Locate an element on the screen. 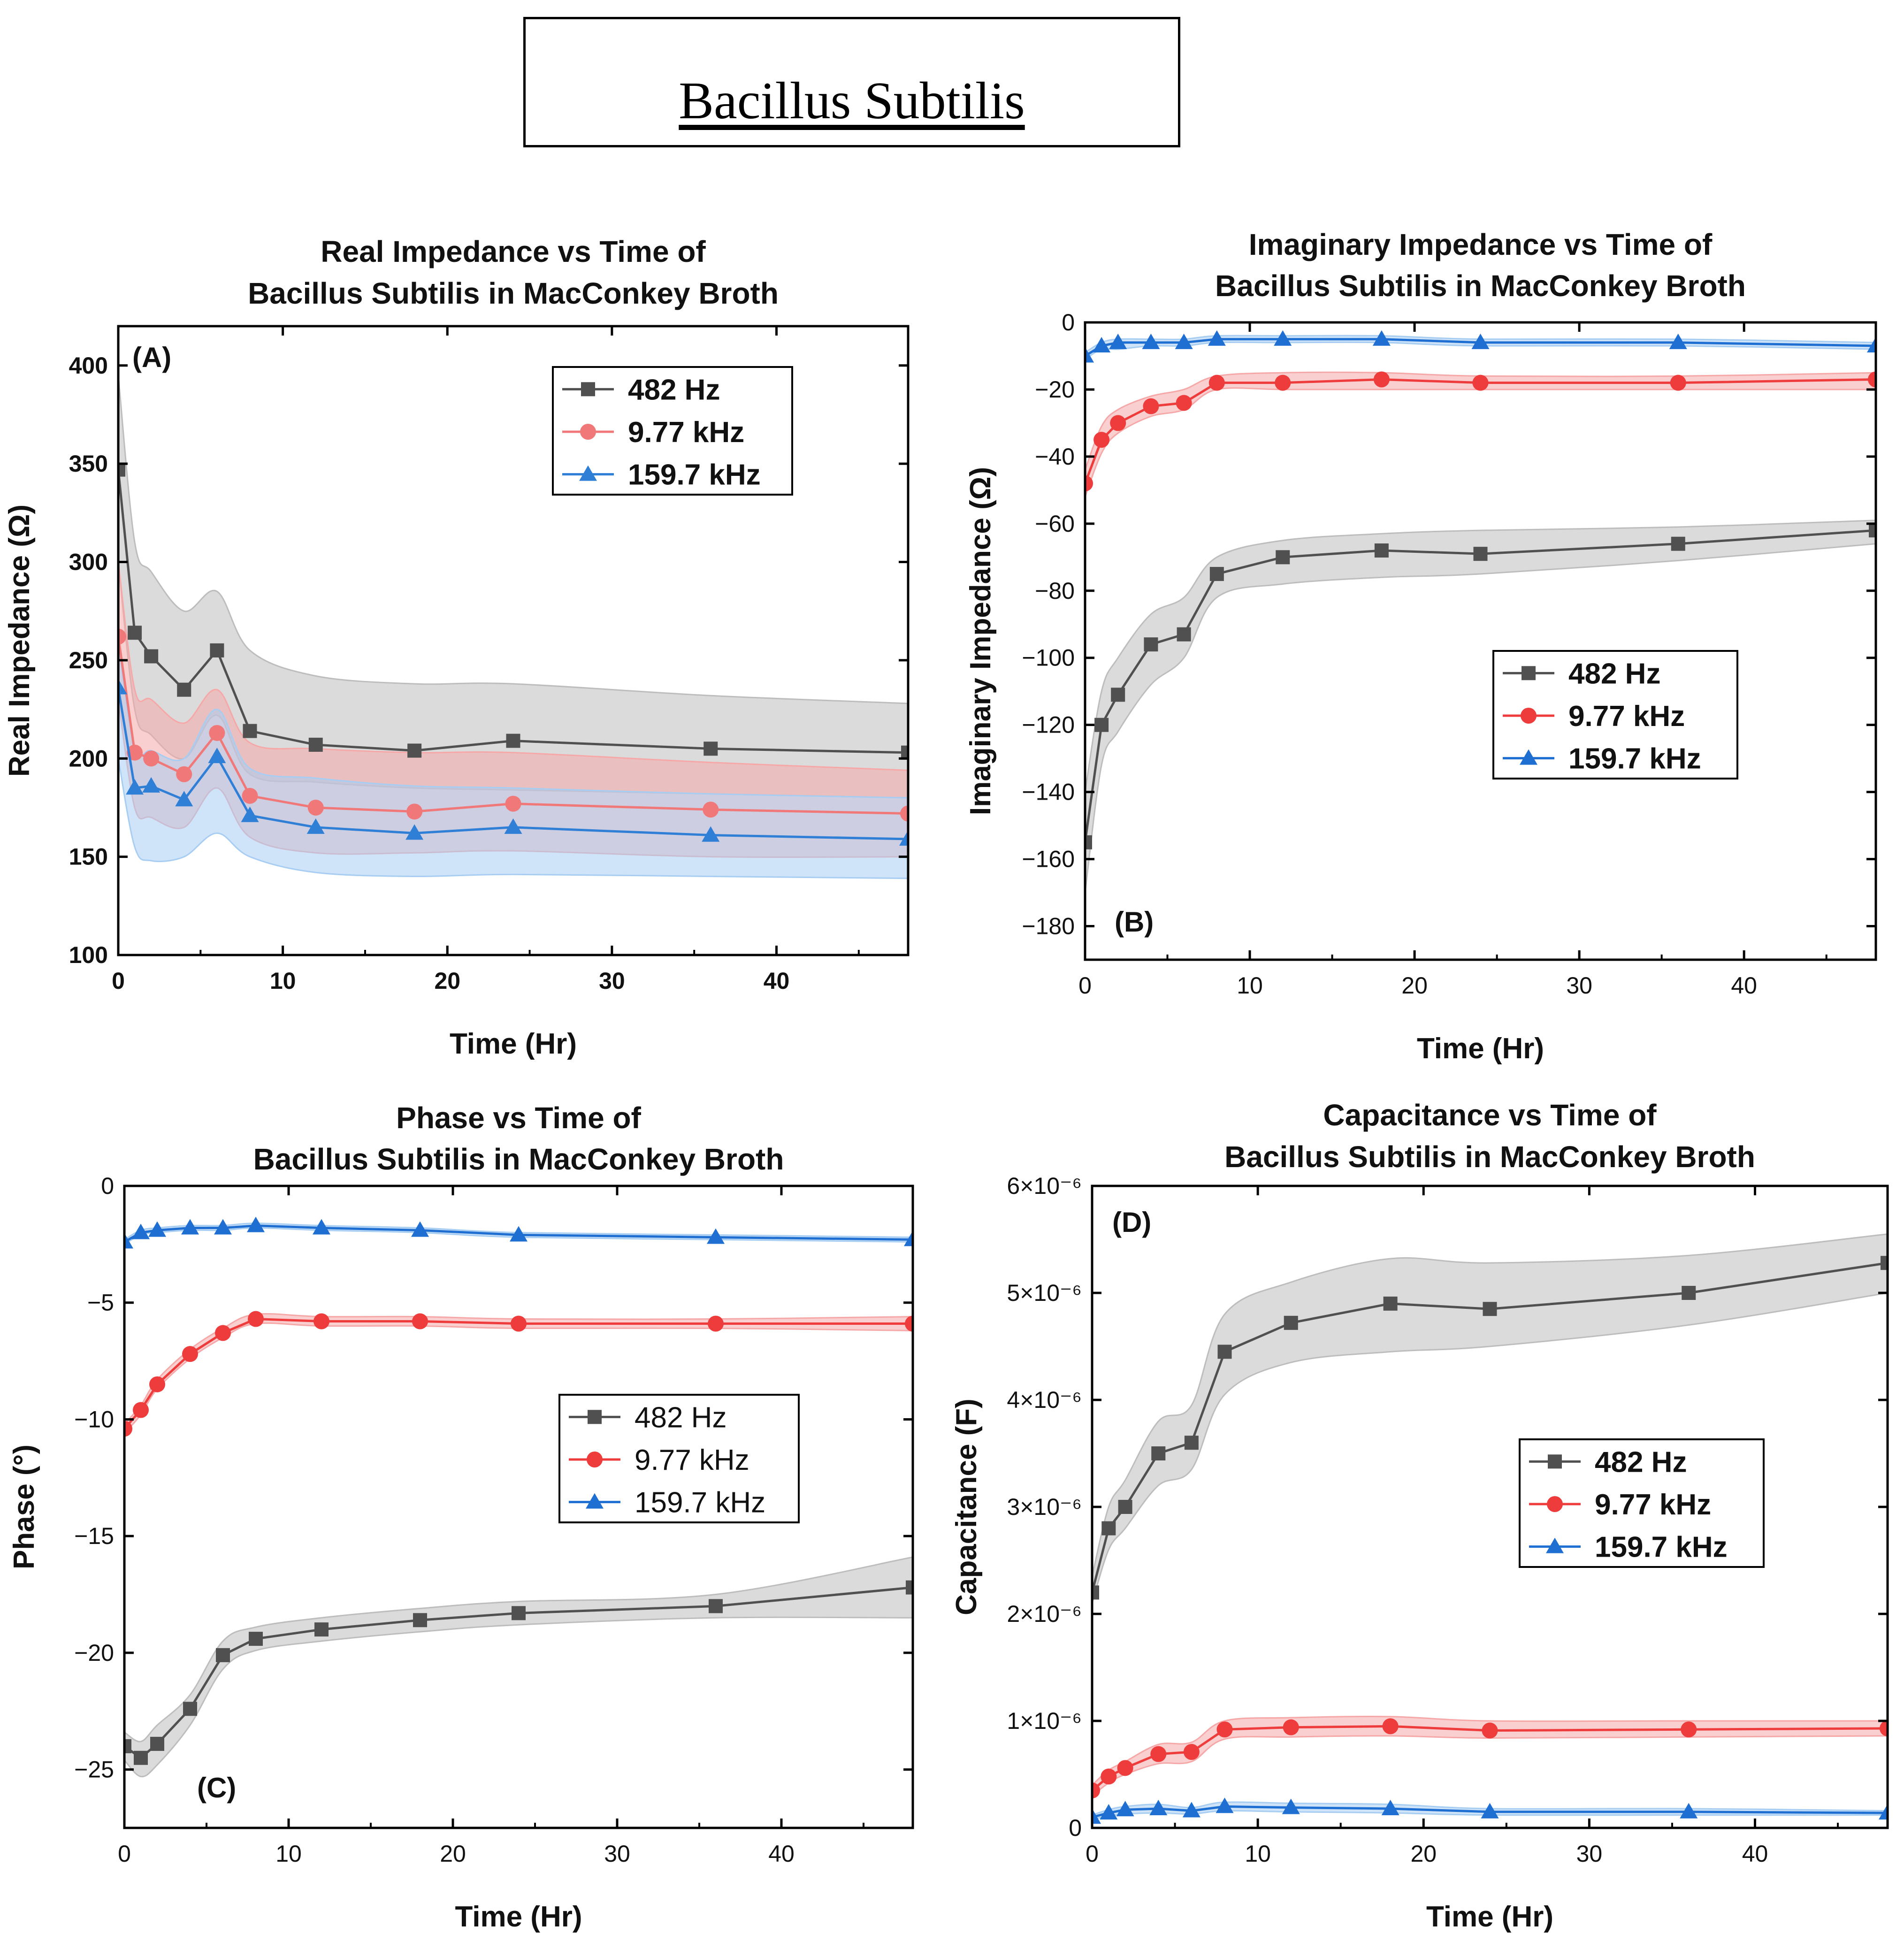 This screenshot has width=1904, height=1941. panel-a-ytick-label-1: 150 is located at coordinates (89, 857).